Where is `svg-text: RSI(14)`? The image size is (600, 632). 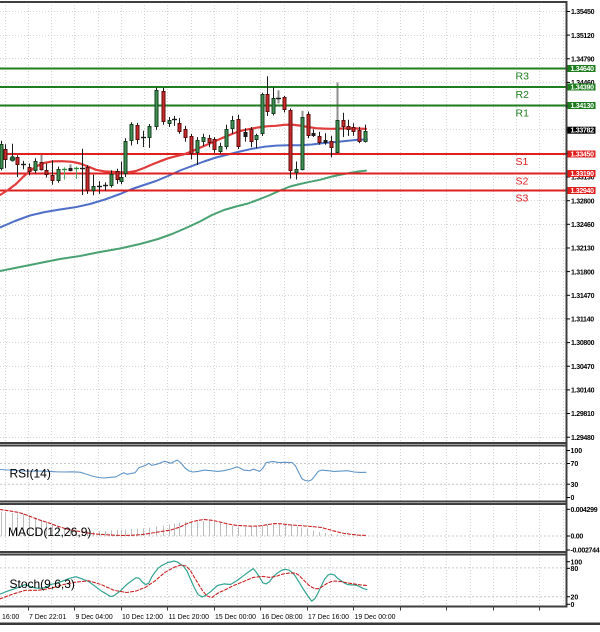
svg-text: RSI(14) is located at coordinates (30, 474).